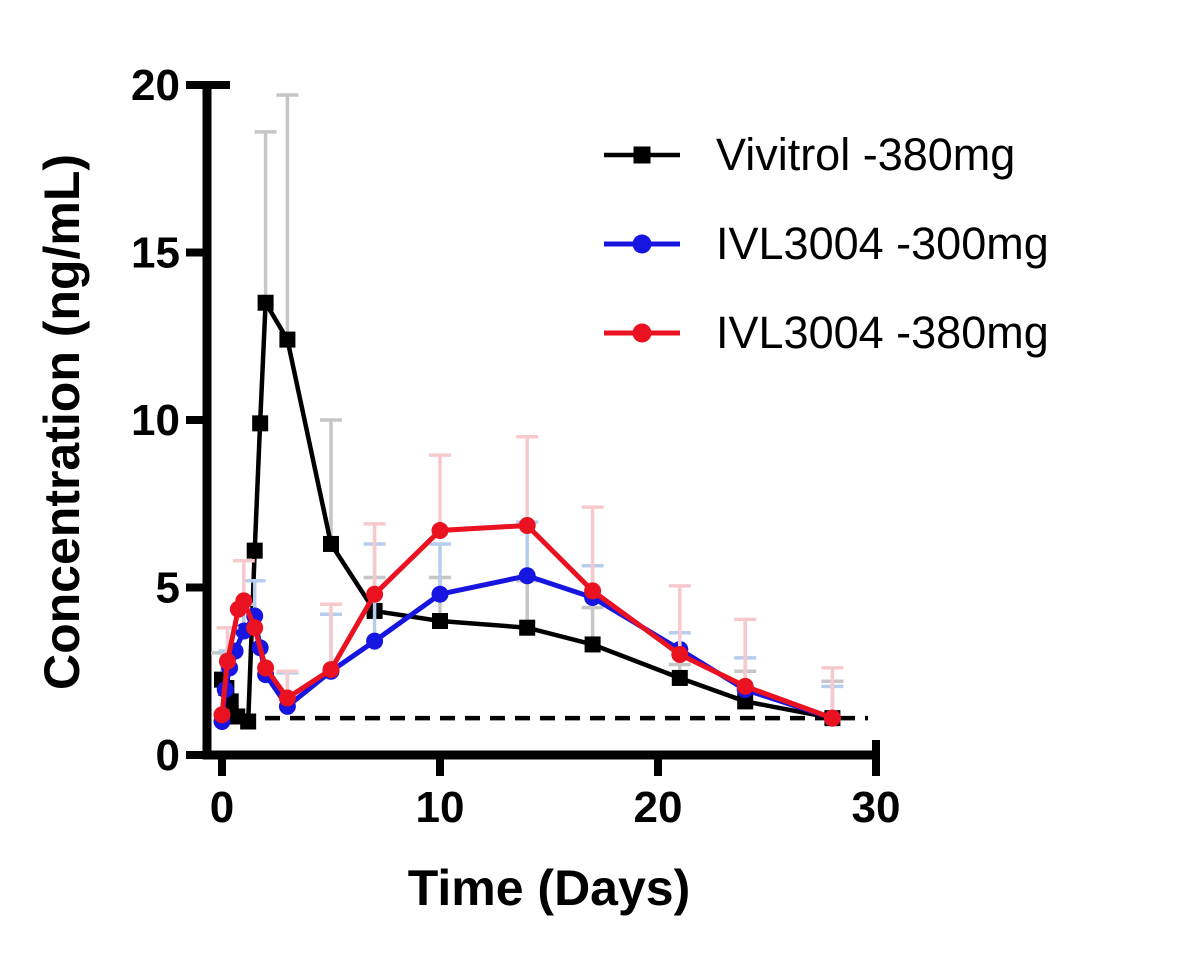 Image resolution: width=1179 pixels, height=979 pixels. What do you see at coordinates (882, 243) in the screenshot?
I see `legend-label-ivl3004-300mg: IVL3004 -300mg` at bounding box center [882, 243].